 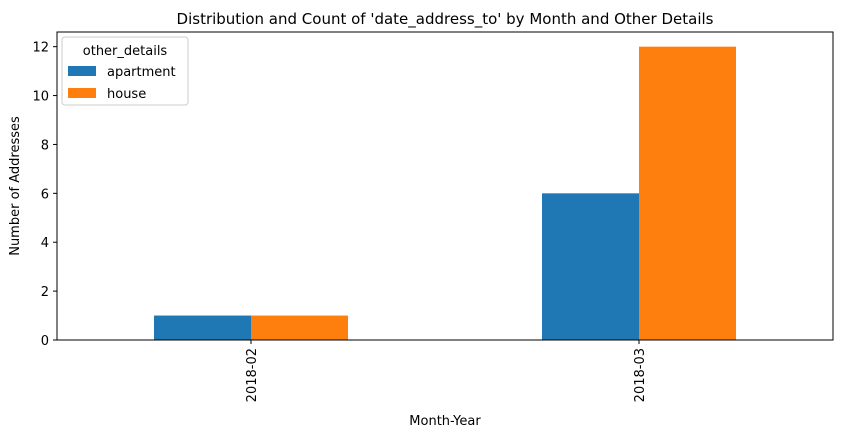 I want to click on legend-label-apartment: apartment, so click(x=141, y=72).